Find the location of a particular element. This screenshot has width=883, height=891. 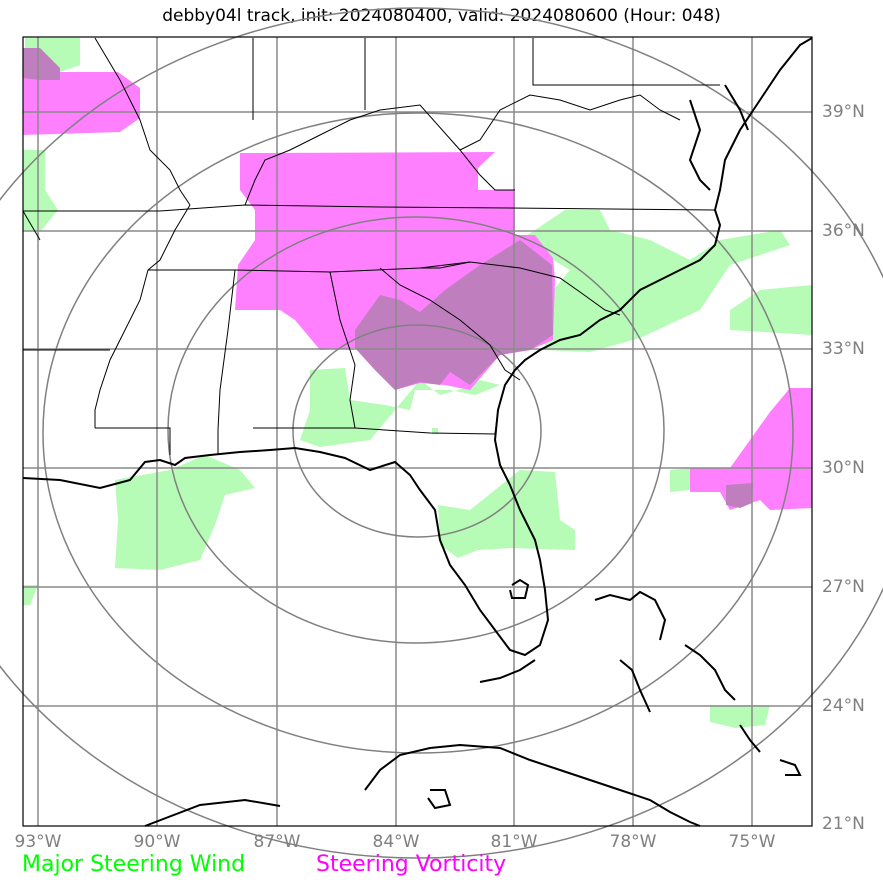

legend-steering-wind: Major Steering Wind is located at coordinates (134, 864).